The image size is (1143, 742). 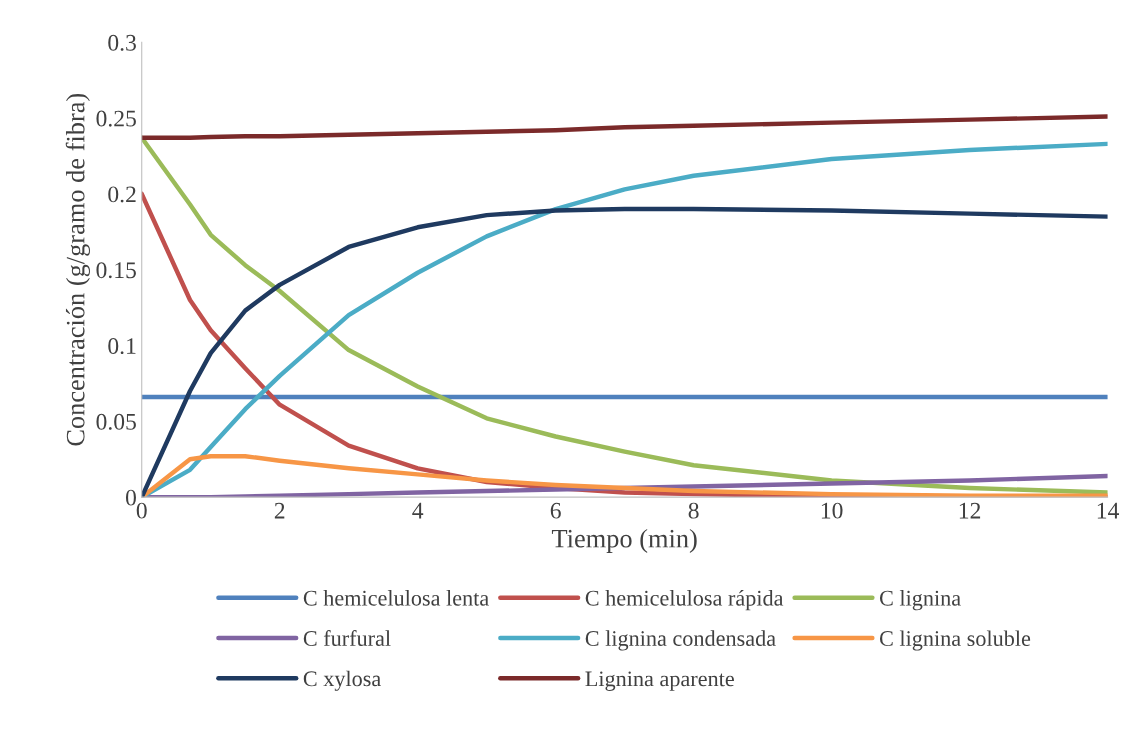 What do you see at coordinates (684, 600) in the screenshot?
I see `legend-label: C hemicelulosa rápida` at bounding box center [684, 600].